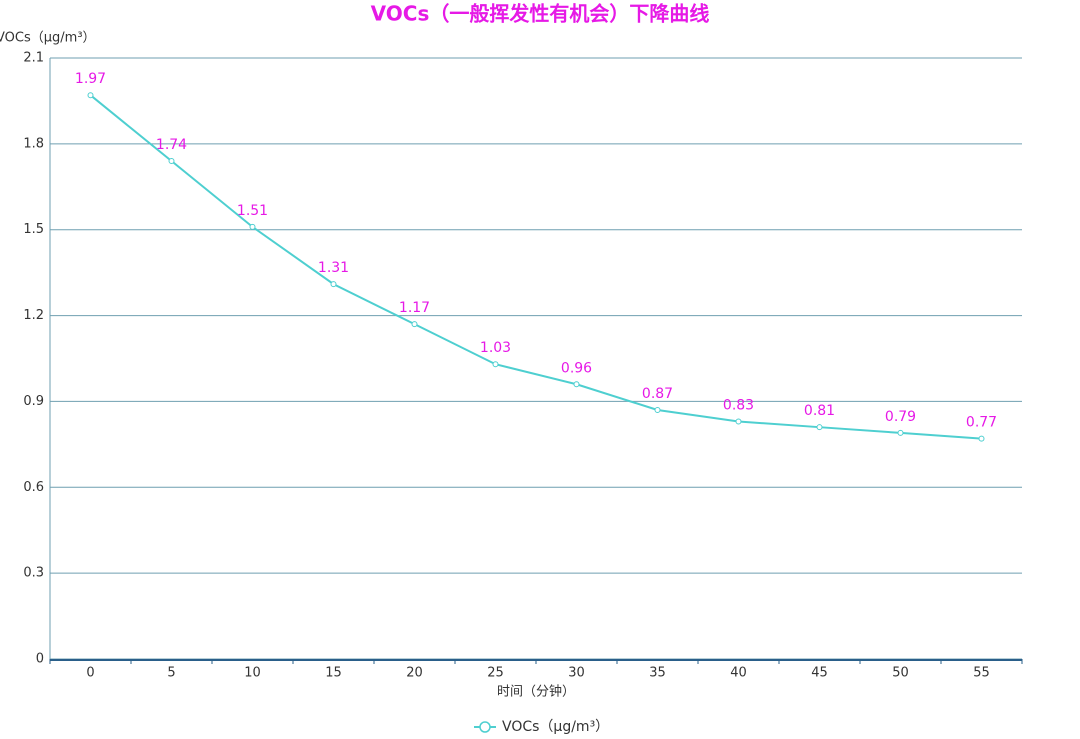  What do you see at coordinates (333, 673) in the screenshot?
I see `x-tick-label: 15` at bounding box center [333, 673].